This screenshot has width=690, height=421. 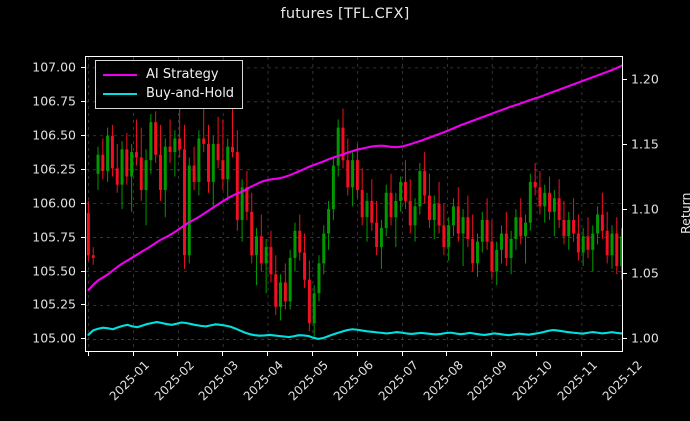 I want to click on y-axis-right-tick: 1.20, so click(x=645, y=79).